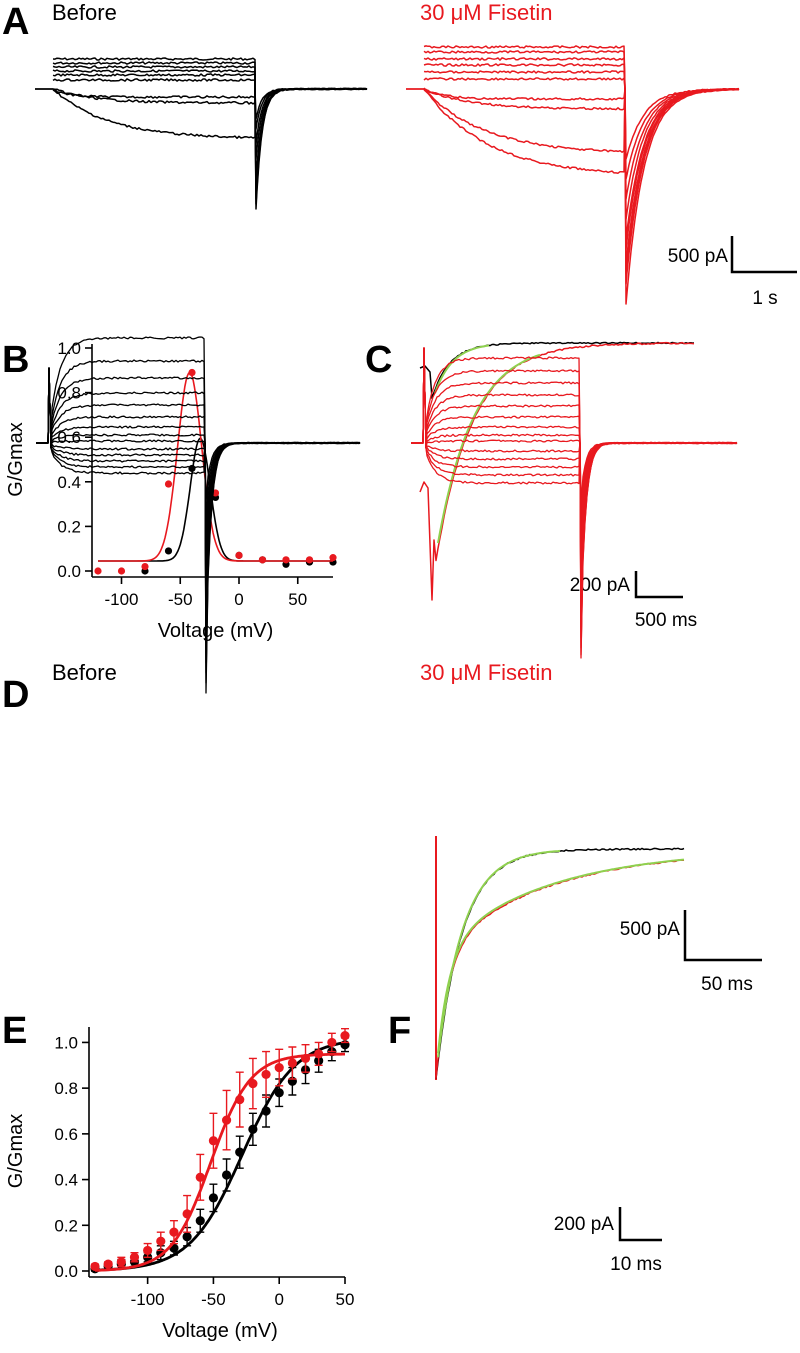 The width and height of the screenshot is (800, 1353). What do you see at coordinates (633, 601) in the screenshot?
I see `panel-c-scale-bar: 200 pA 500 ms` at bounding box center [633, 601].